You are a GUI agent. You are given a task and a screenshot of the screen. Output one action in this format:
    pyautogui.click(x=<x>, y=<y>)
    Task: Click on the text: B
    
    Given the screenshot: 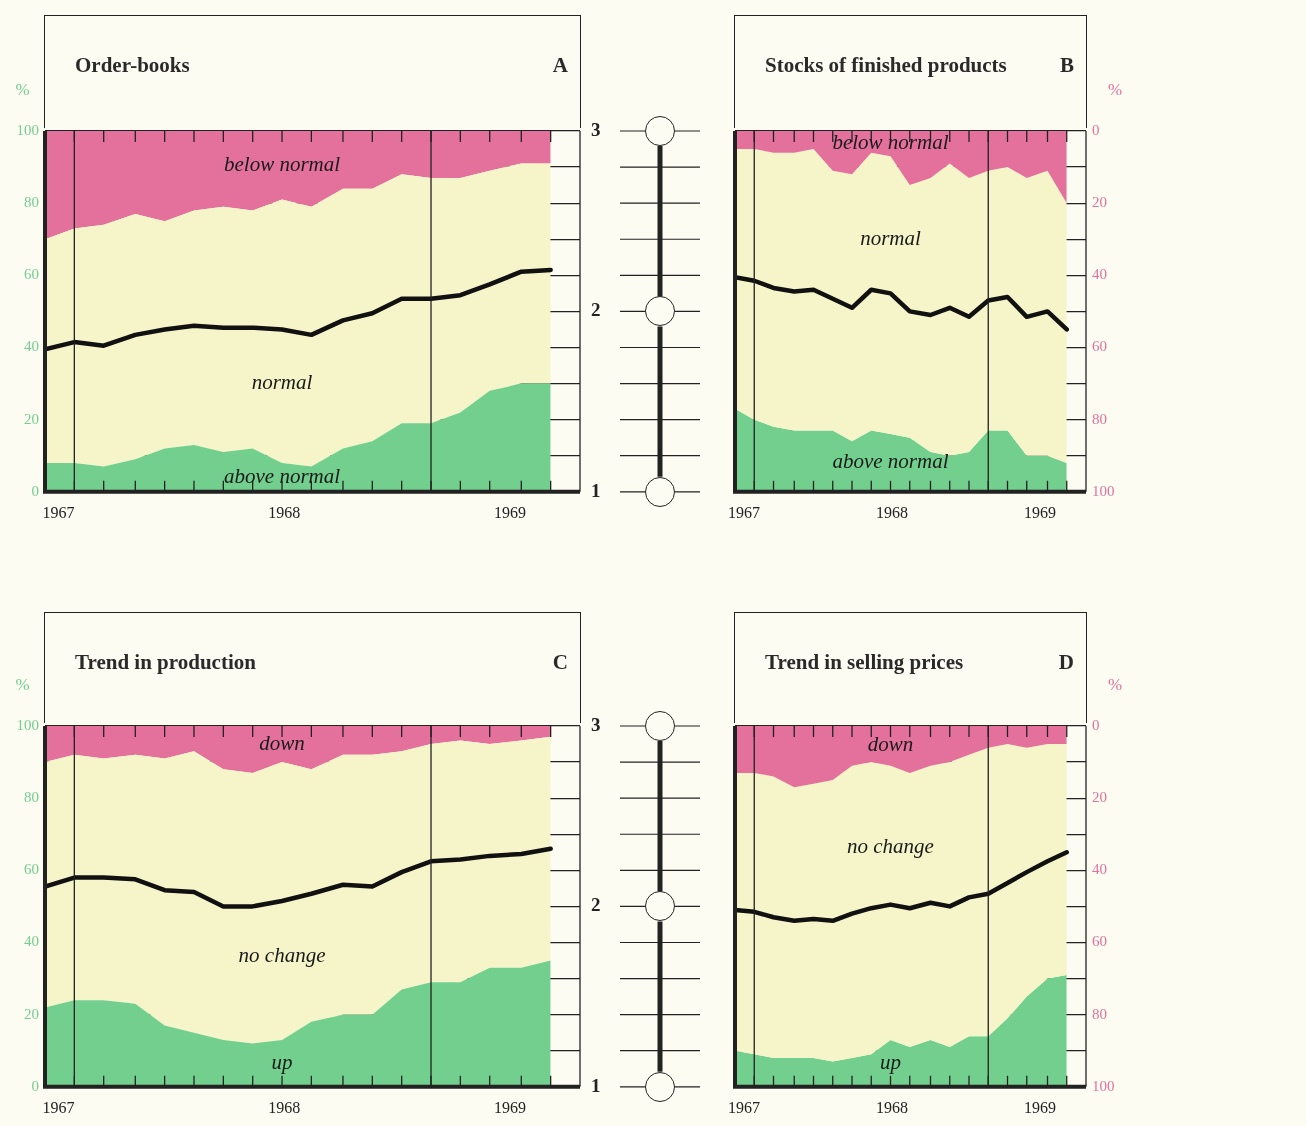 What is the action you would take?
    pyautogui.click(x=1066, y=65)
    